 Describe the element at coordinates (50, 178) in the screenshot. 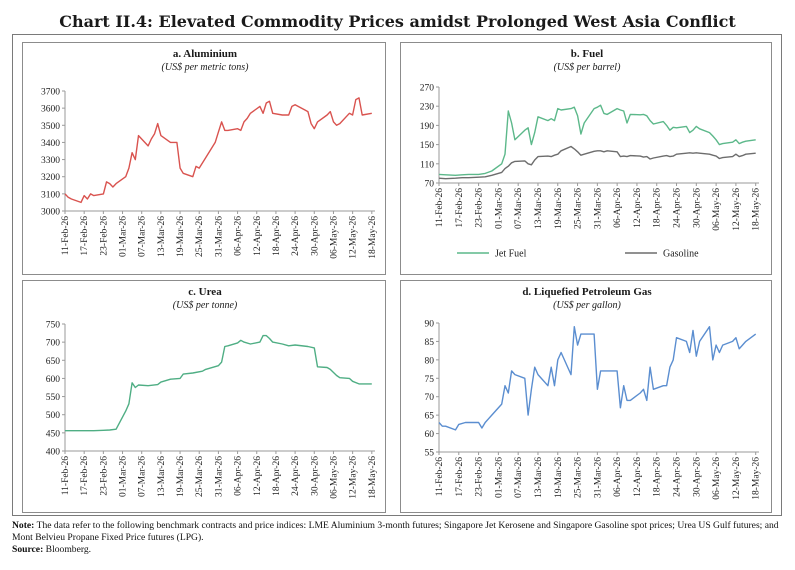

I see `y-tick-label: 3200` at that location.